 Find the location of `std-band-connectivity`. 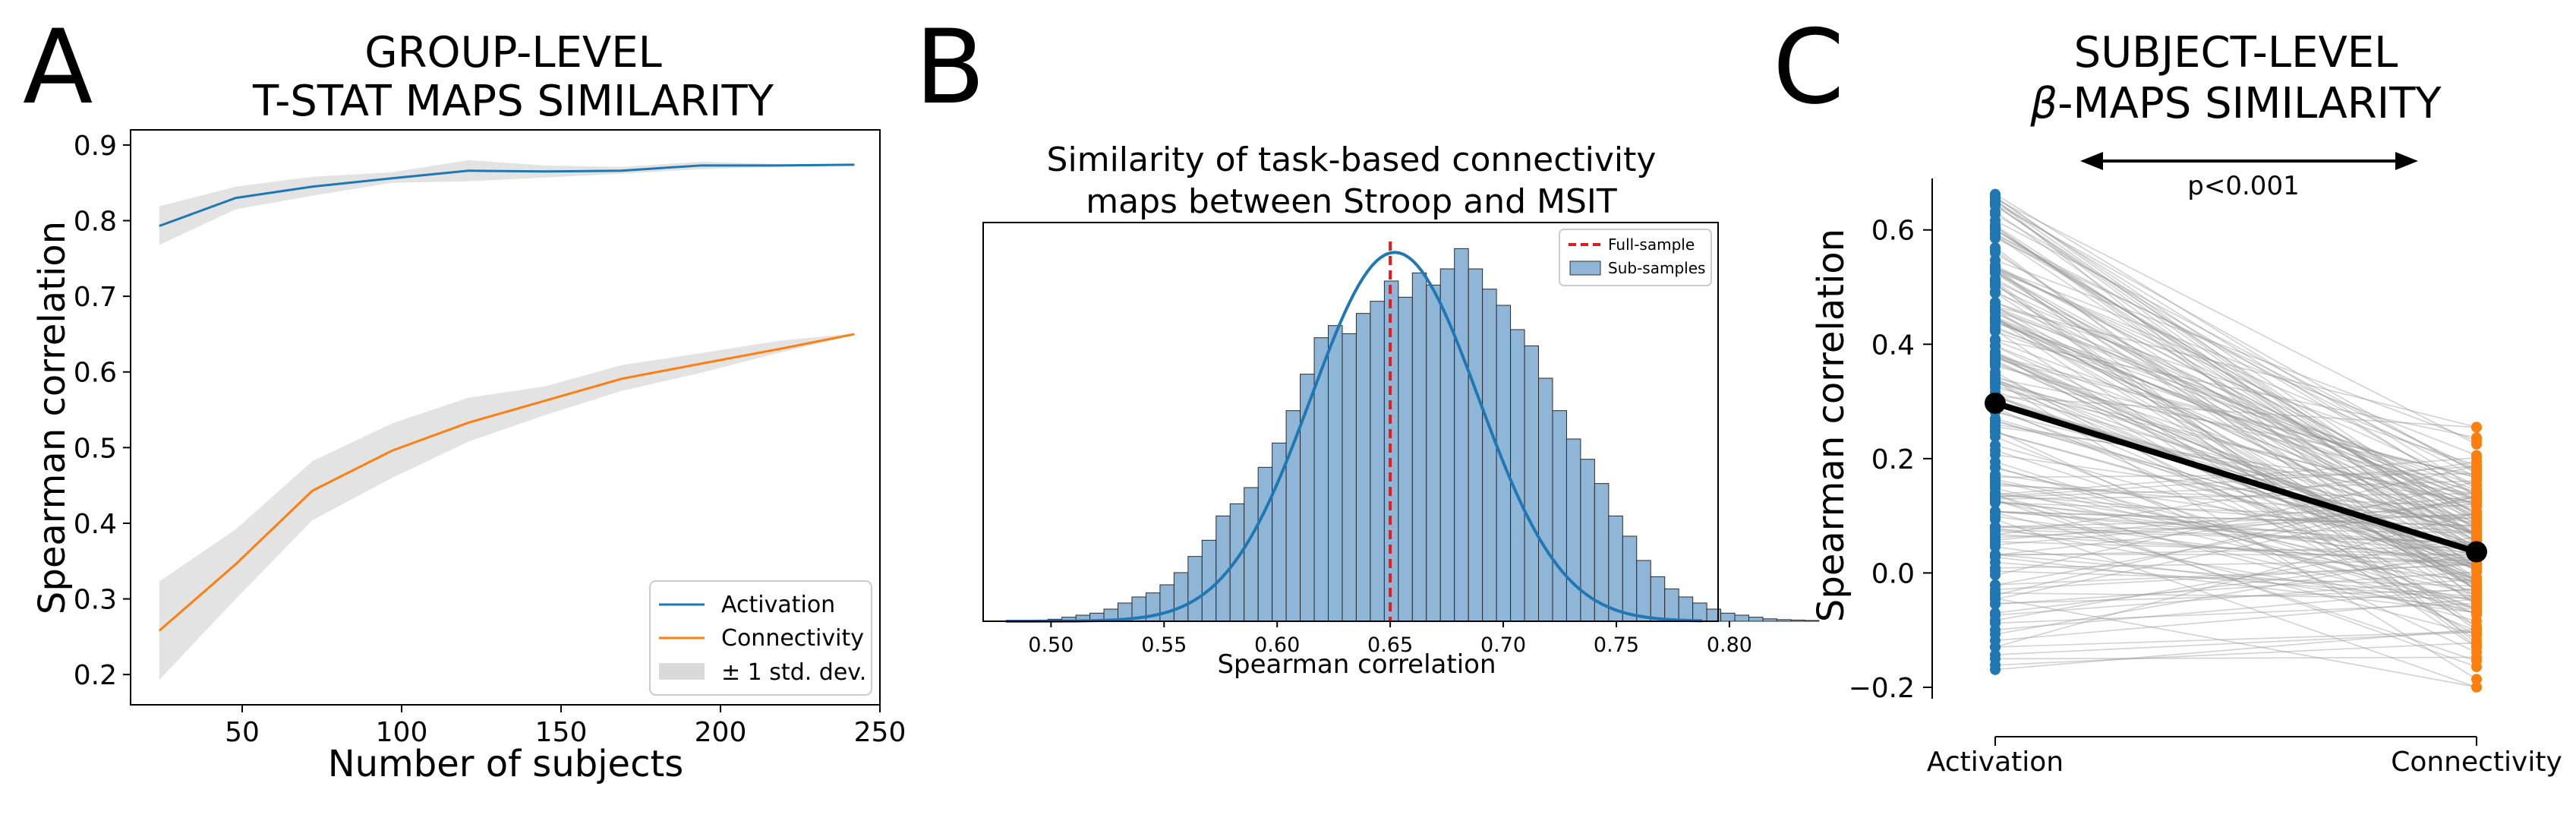

std-band-connectivity is located at coordinates (507, 507).